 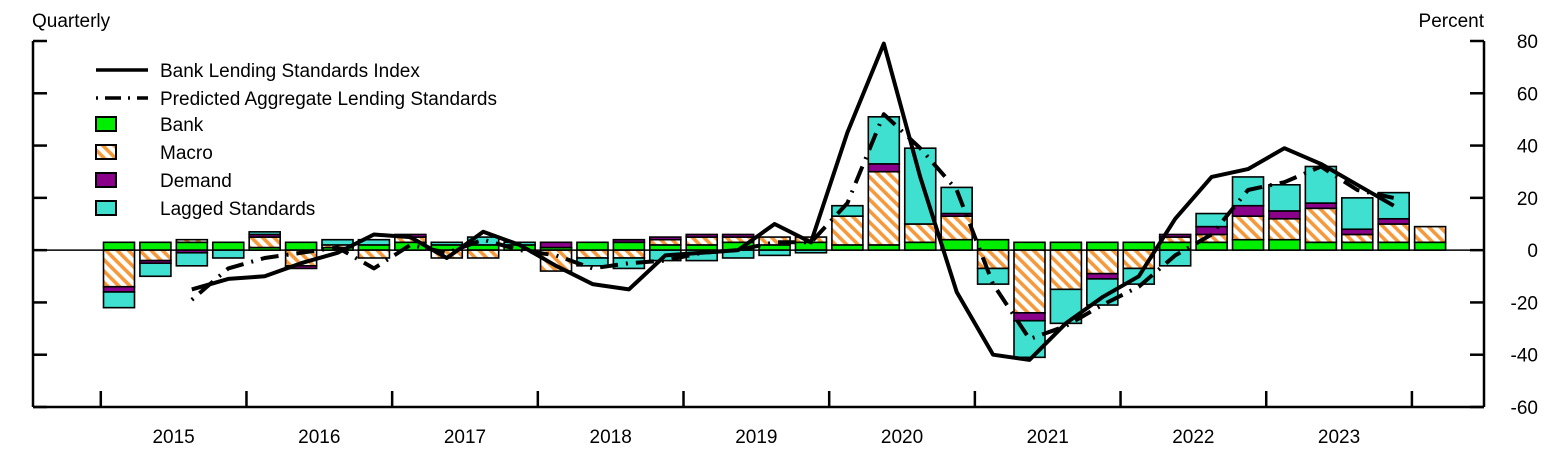 What do you see at coordinates (629, 246) in the screenshot?
I see `bar-bank-2018Q3` at bounding box center [629, 246].